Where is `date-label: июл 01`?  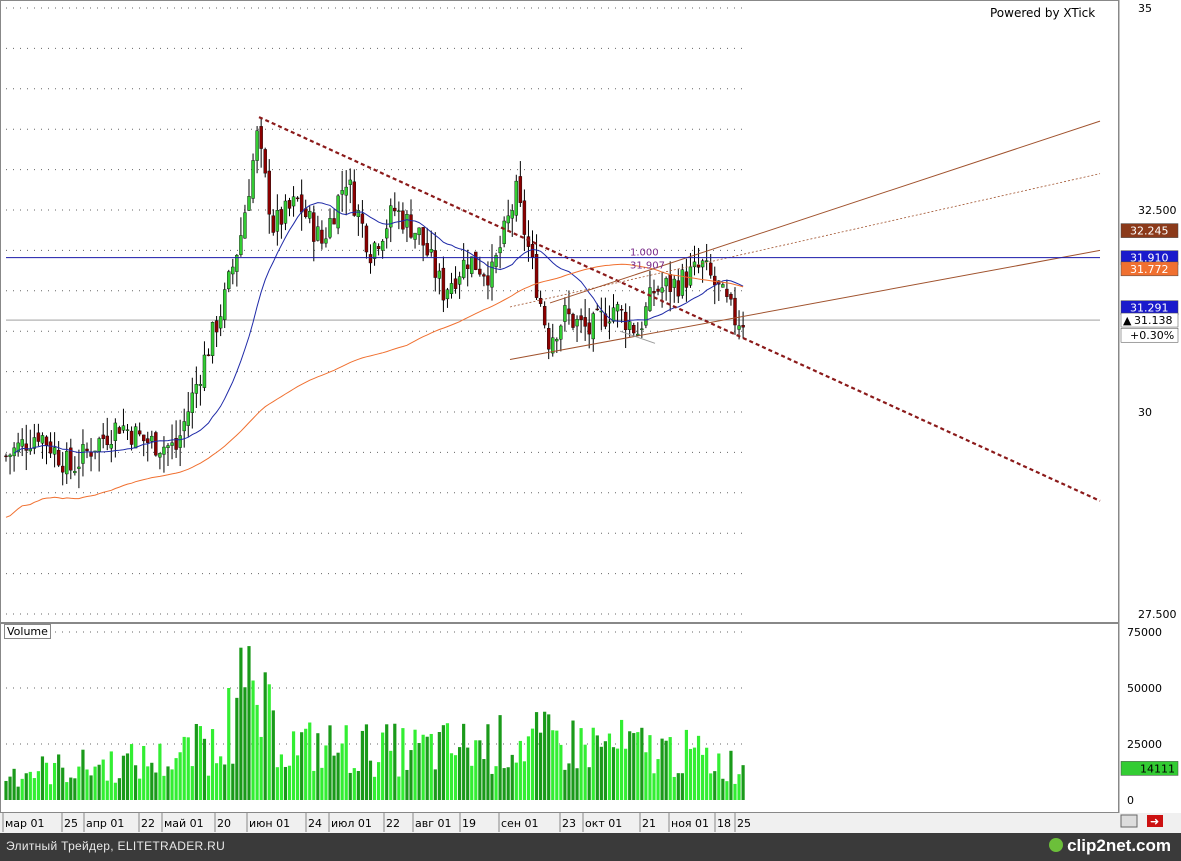
date-label: июл 01 is located at coordinates (351, 823).